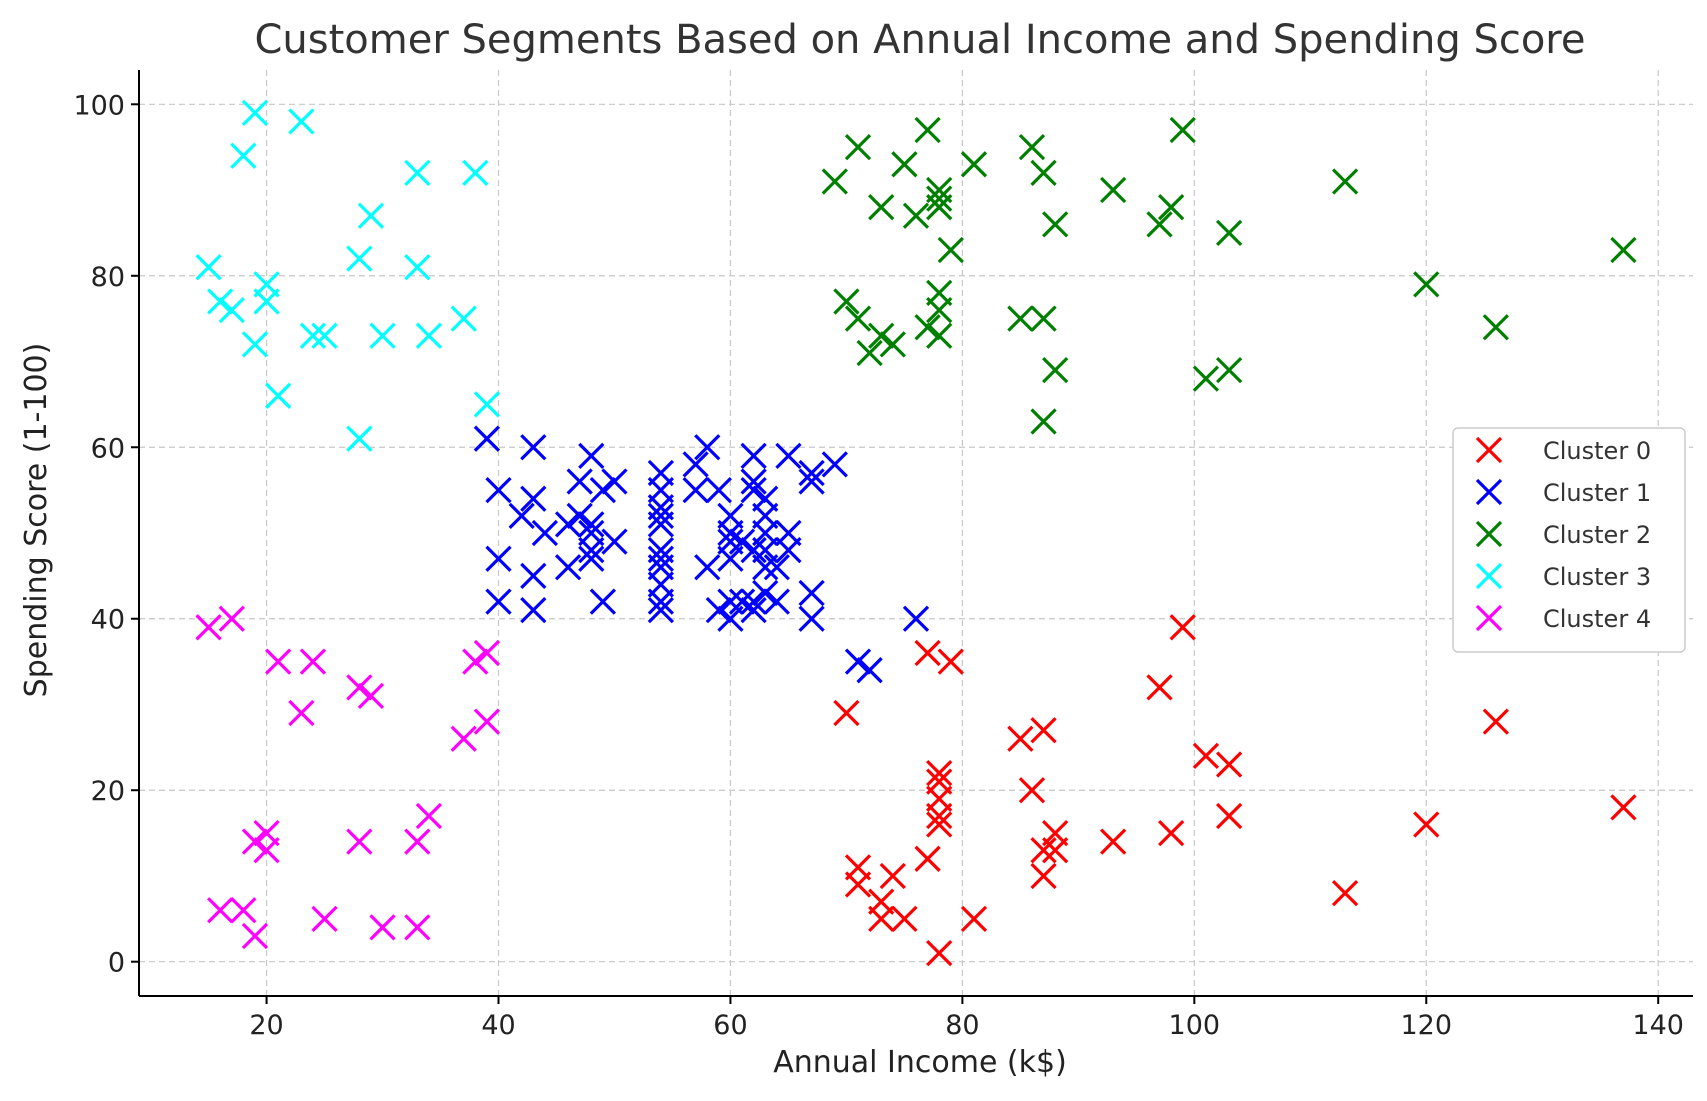 The width and height of the screenshot is (1707, 1101). I want to click on legend-label: Cluster 1, so click(1597, 493).